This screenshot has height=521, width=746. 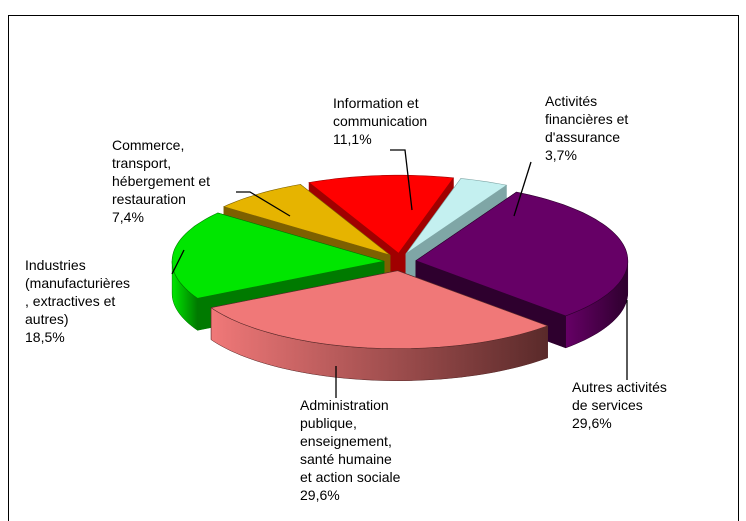 I want to click on slice-label: autres), so click(x=47, y=319).